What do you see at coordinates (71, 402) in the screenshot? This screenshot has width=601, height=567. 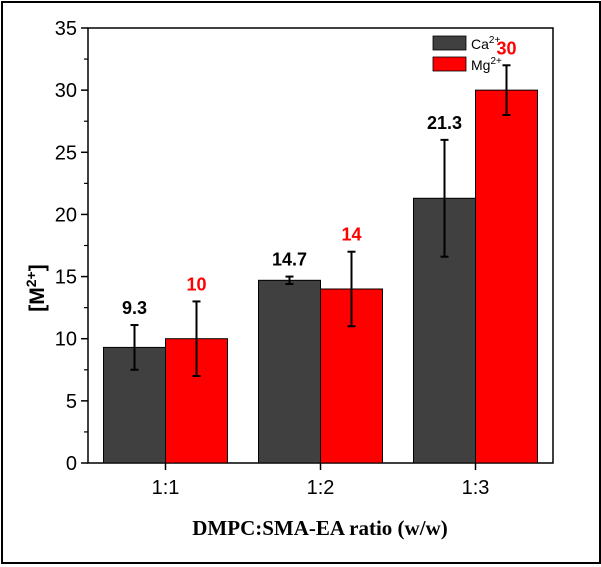 I see `y-tick-label: 5` at bounding box center [71, 402].